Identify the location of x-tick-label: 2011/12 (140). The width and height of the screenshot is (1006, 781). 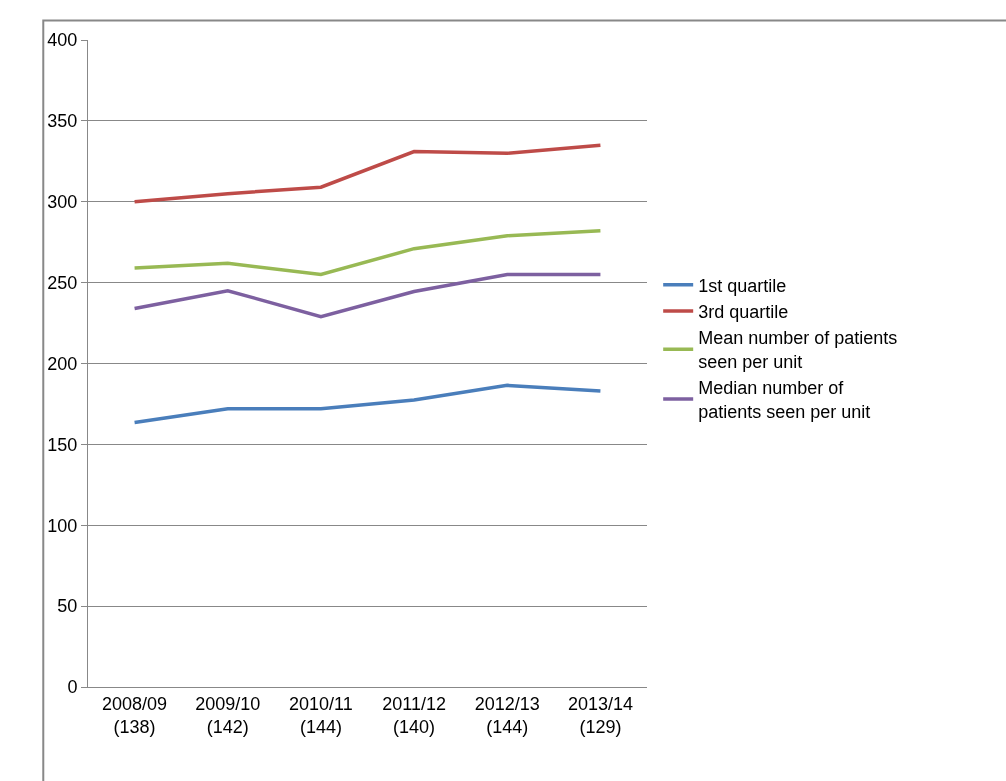
(414, 715).